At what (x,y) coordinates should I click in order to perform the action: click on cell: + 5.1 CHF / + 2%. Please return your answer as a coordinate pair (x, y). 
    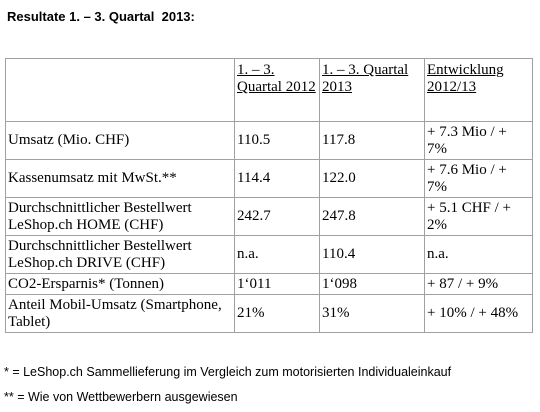
    Looking at the image, I should click on (478, 216).